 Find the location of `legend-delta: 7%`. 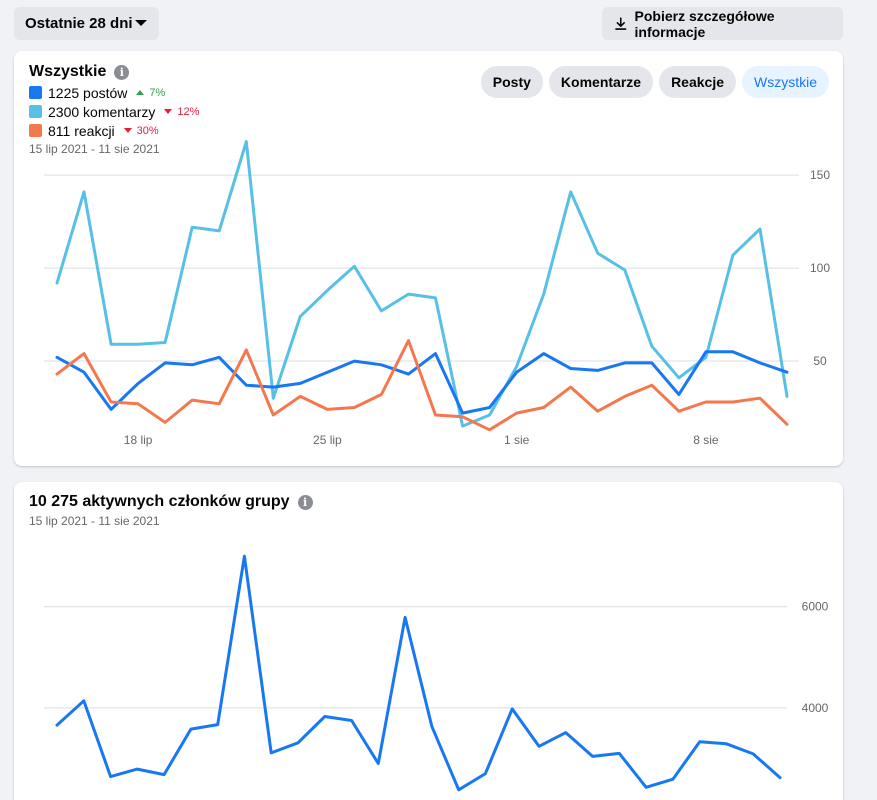

legend-delta: 7% is located at coordinates (150, 93).